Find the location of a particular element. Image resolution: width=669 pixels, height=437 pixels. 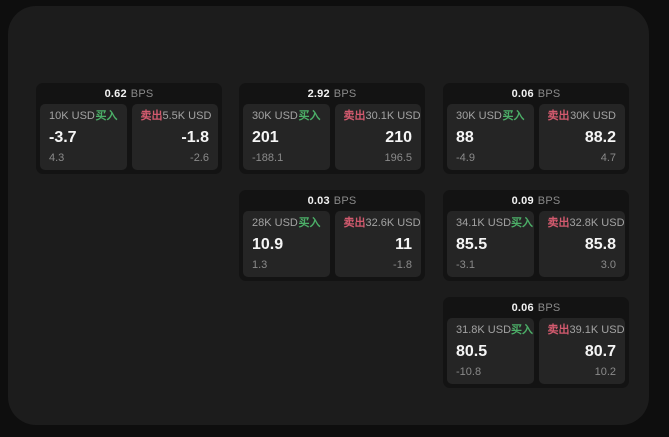

buy-notional: 31.8K USD is located at coordinates (484, 330).